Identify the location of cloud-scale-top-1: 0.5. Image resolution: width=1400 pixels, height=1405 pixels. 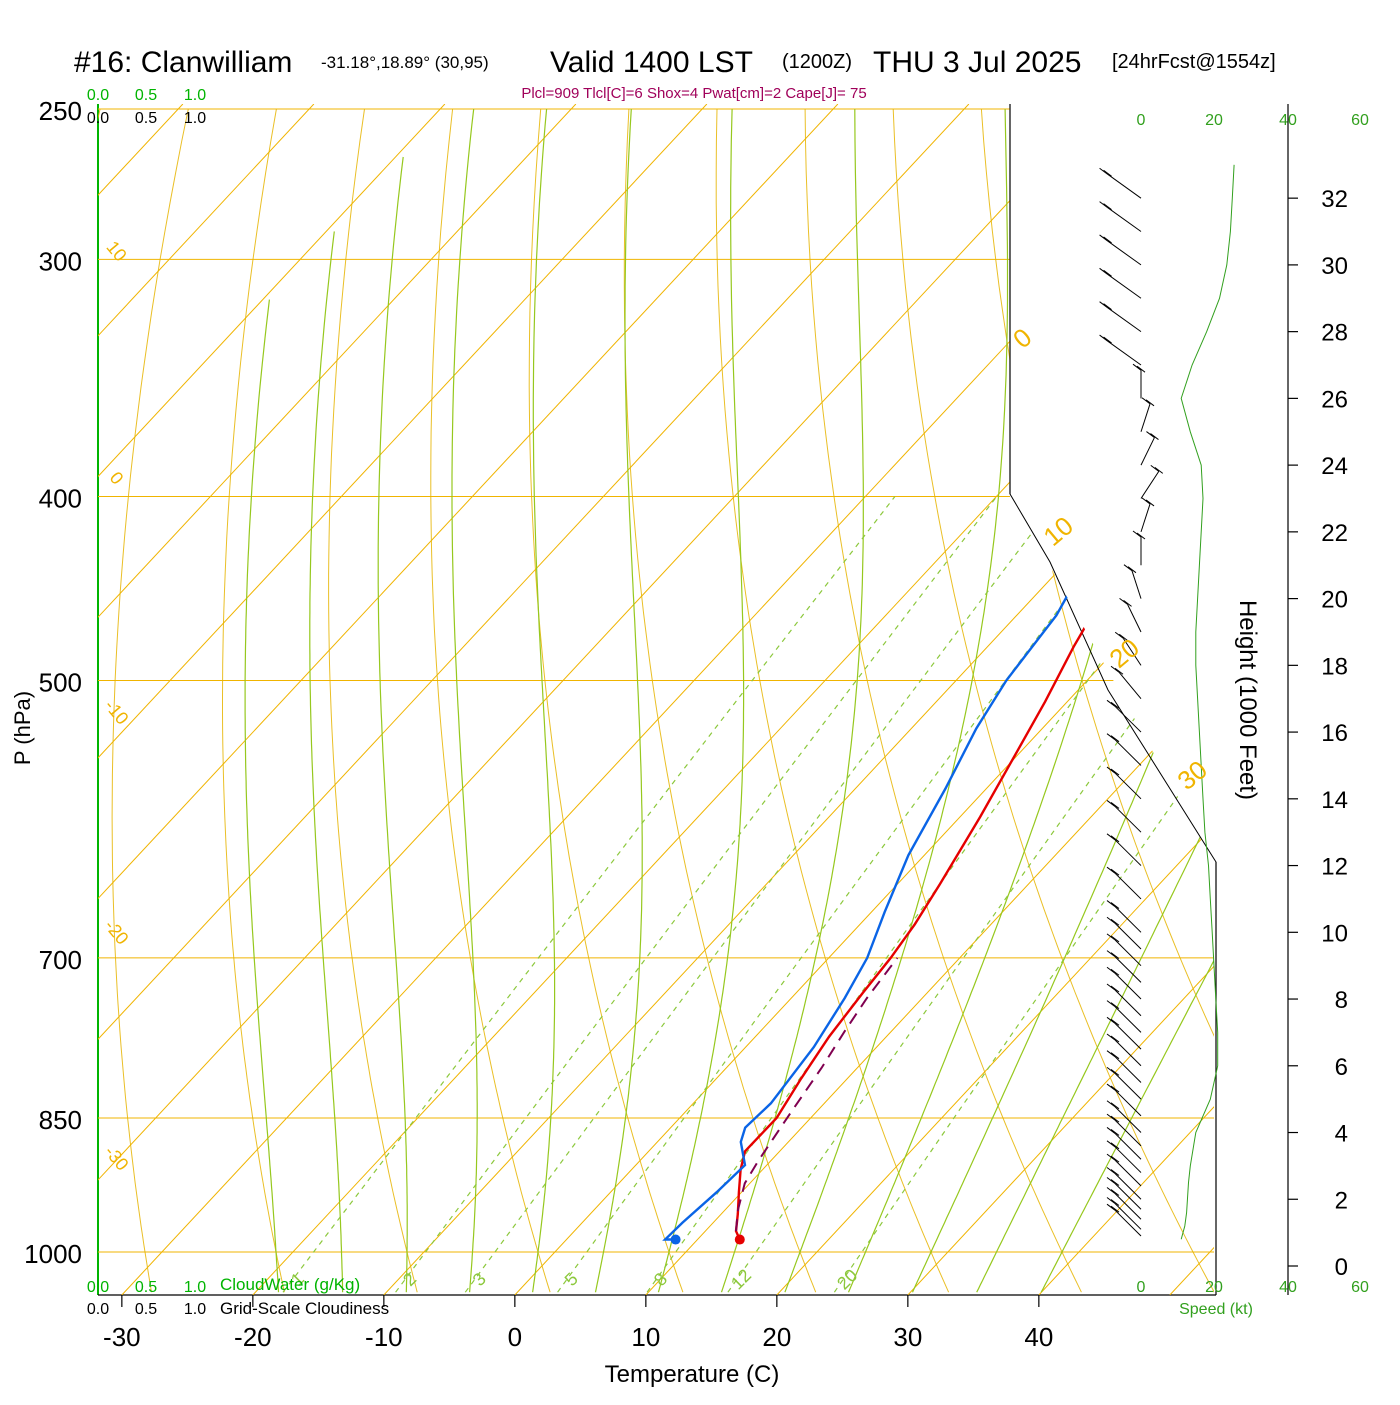
(146, 95).